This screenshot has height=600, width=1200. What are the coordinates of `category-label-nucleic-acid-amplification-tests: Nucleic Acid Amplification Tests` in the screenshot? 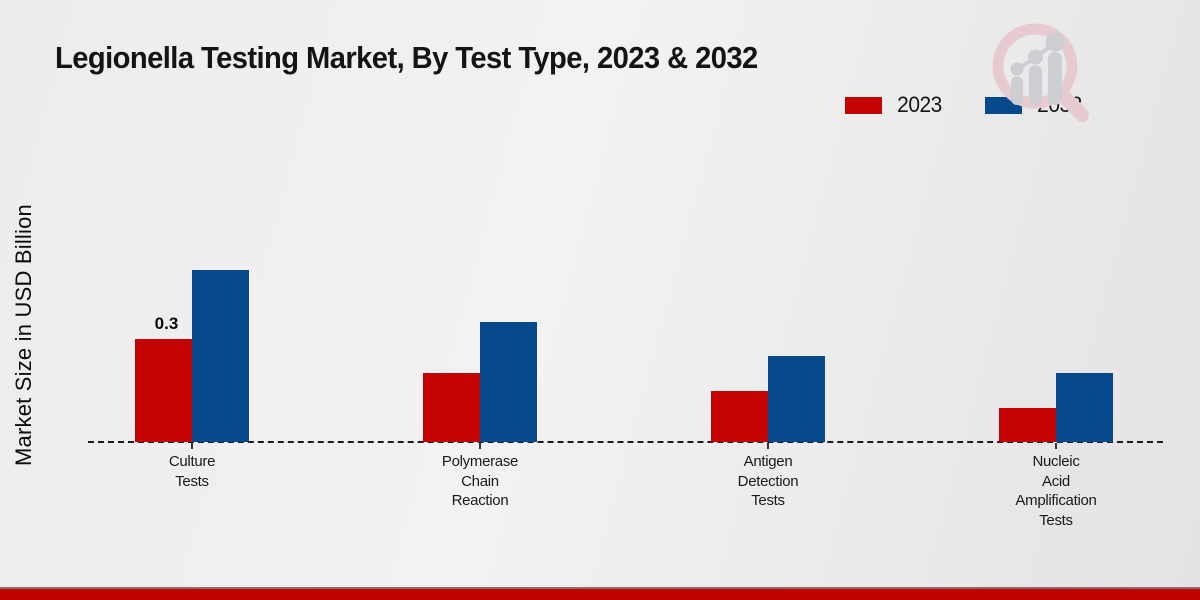 It's located at (1056, 491).